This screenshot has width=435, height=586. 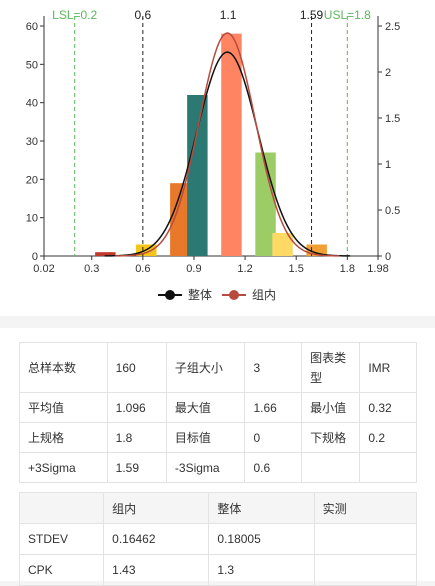 What do you see at coordinates (392, 119) in the screenshot?
I see `y-right-tick-label: 1.5` at bounding box center [392, 119].